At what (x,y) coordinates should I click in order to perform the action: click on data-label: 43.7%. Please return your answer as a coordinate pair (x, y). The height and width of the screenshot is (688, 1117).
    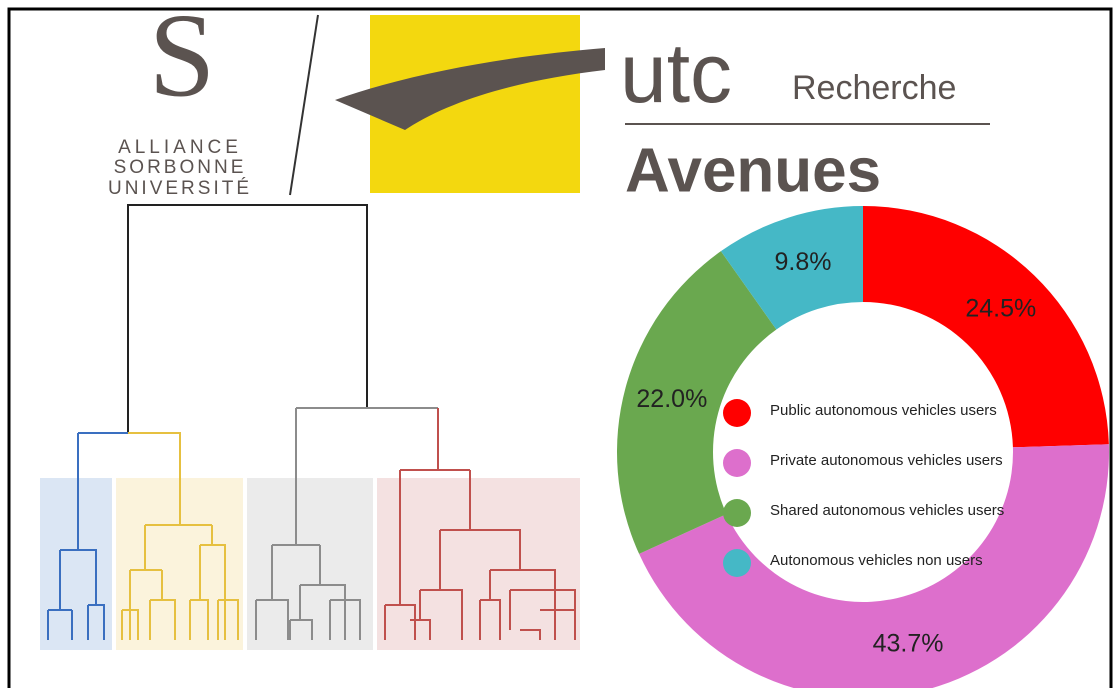
    Looking at the image, I should click on (908, 643).